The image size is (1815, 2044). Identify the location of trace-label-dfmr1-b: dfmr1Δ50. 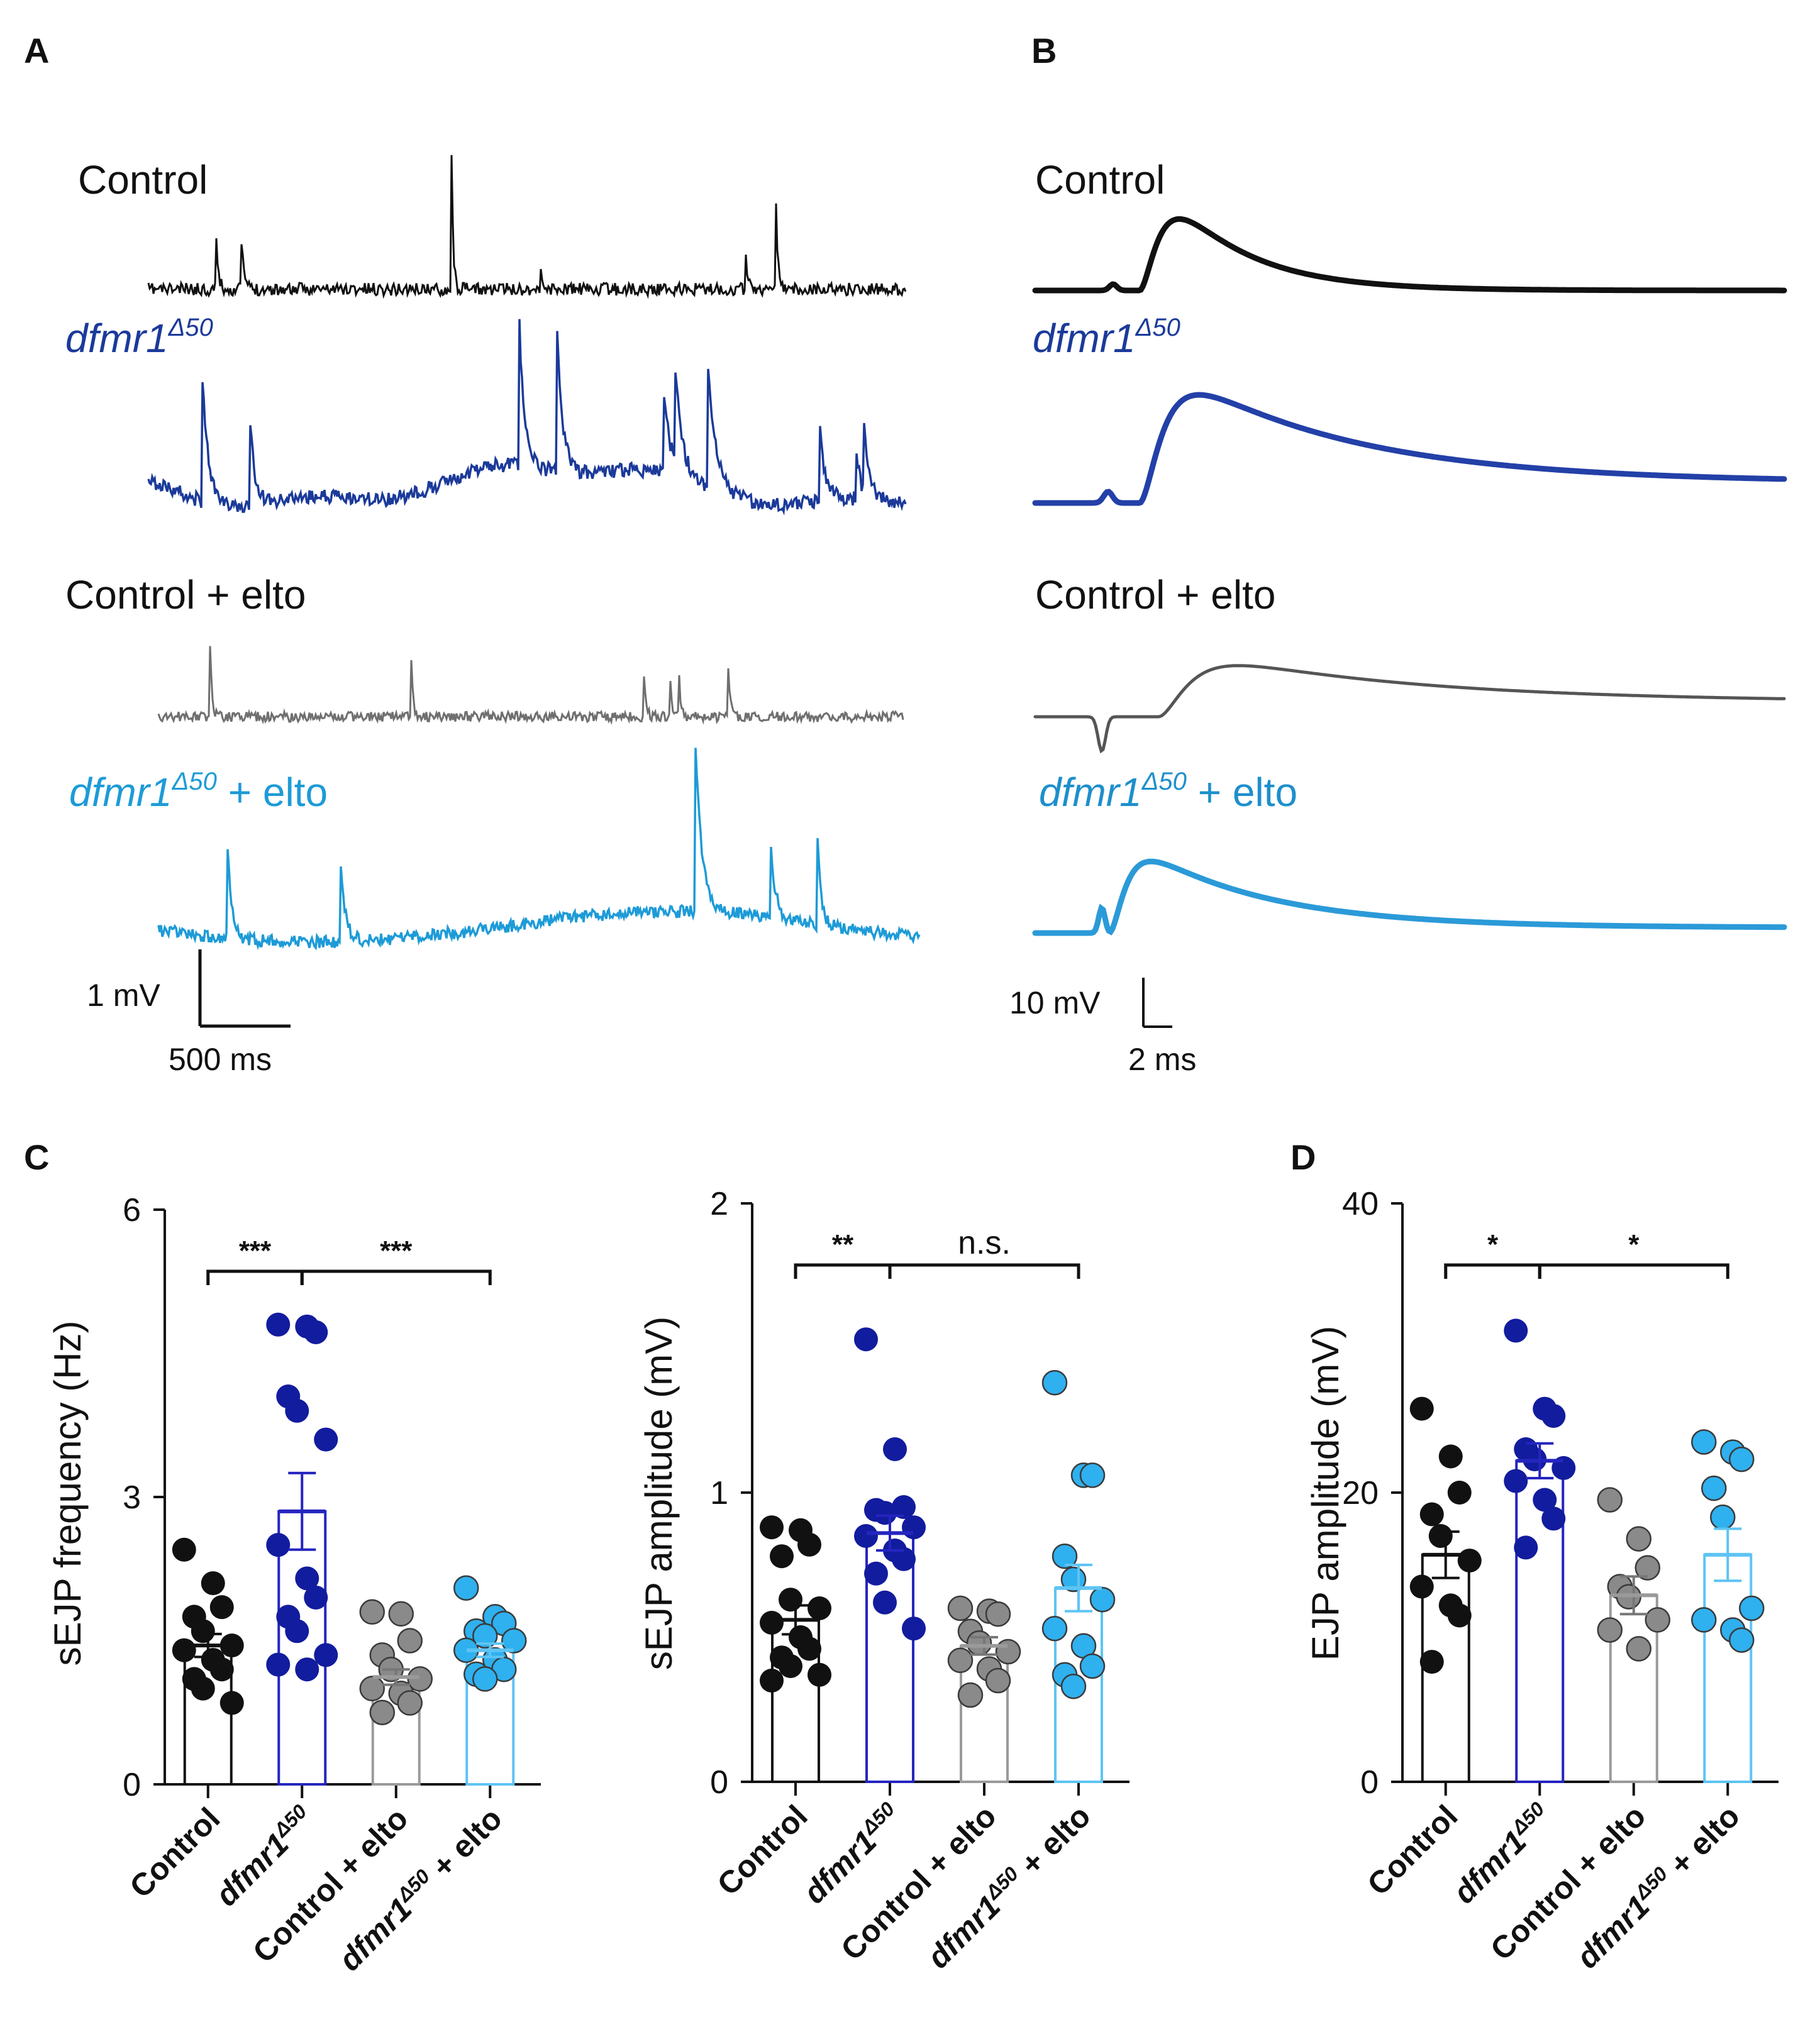
(1106, 337).